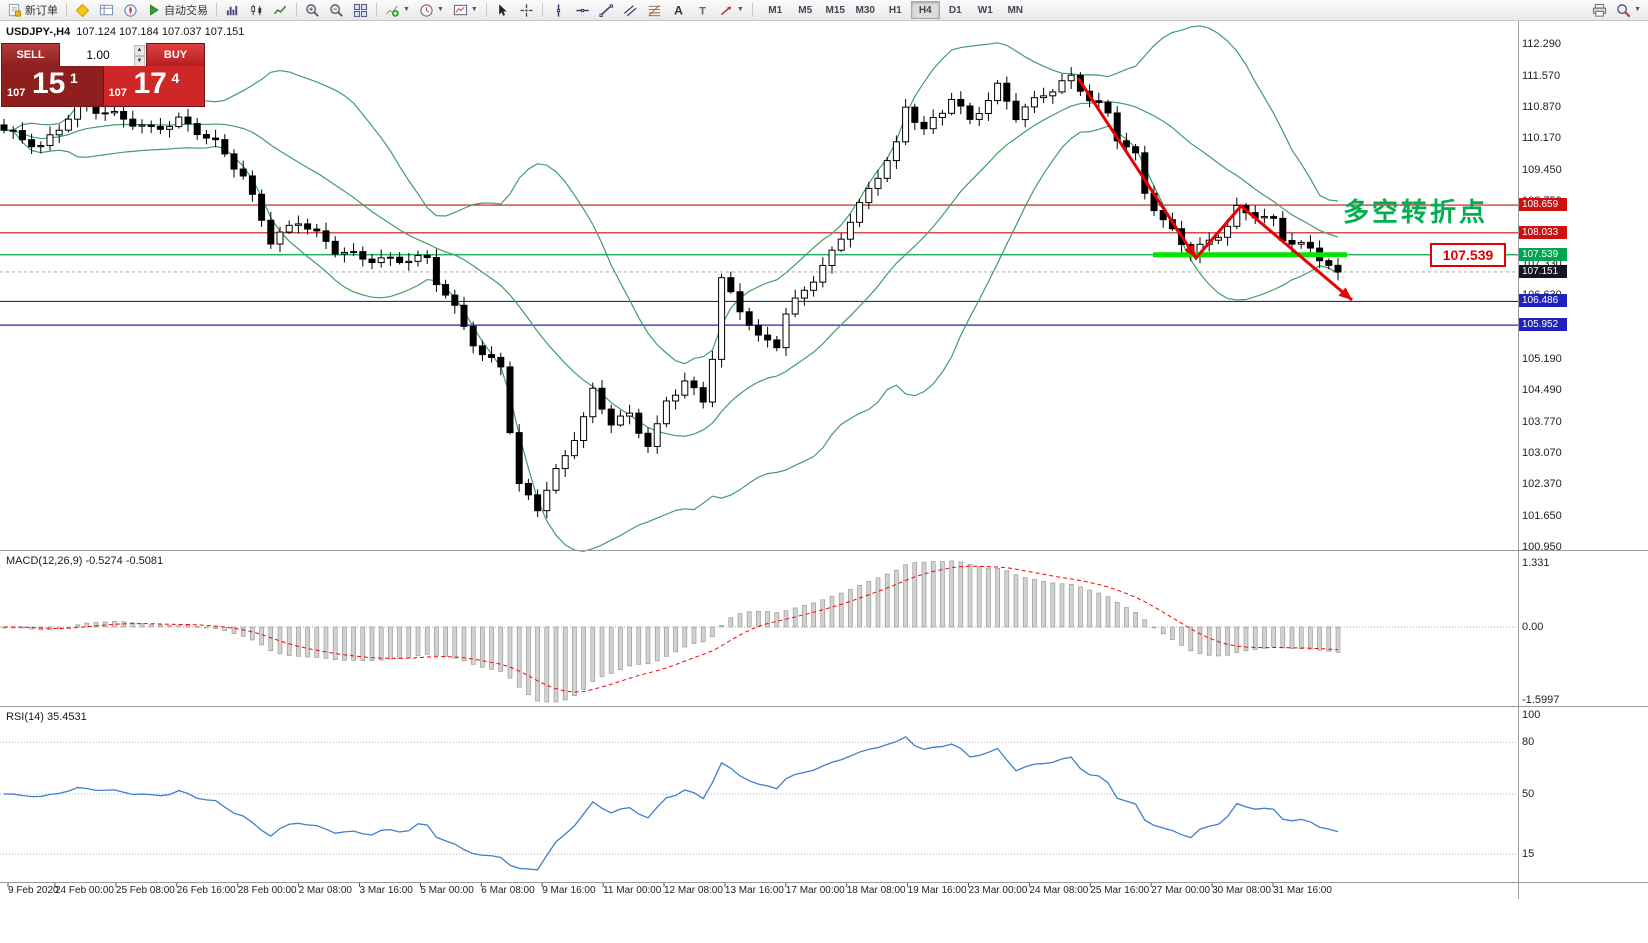 The width and height of the screenshot is (1648, 943). Describe the element at coordinates (835, 10) in the screenshot. I see `timeframe-m15: M15` at that location.